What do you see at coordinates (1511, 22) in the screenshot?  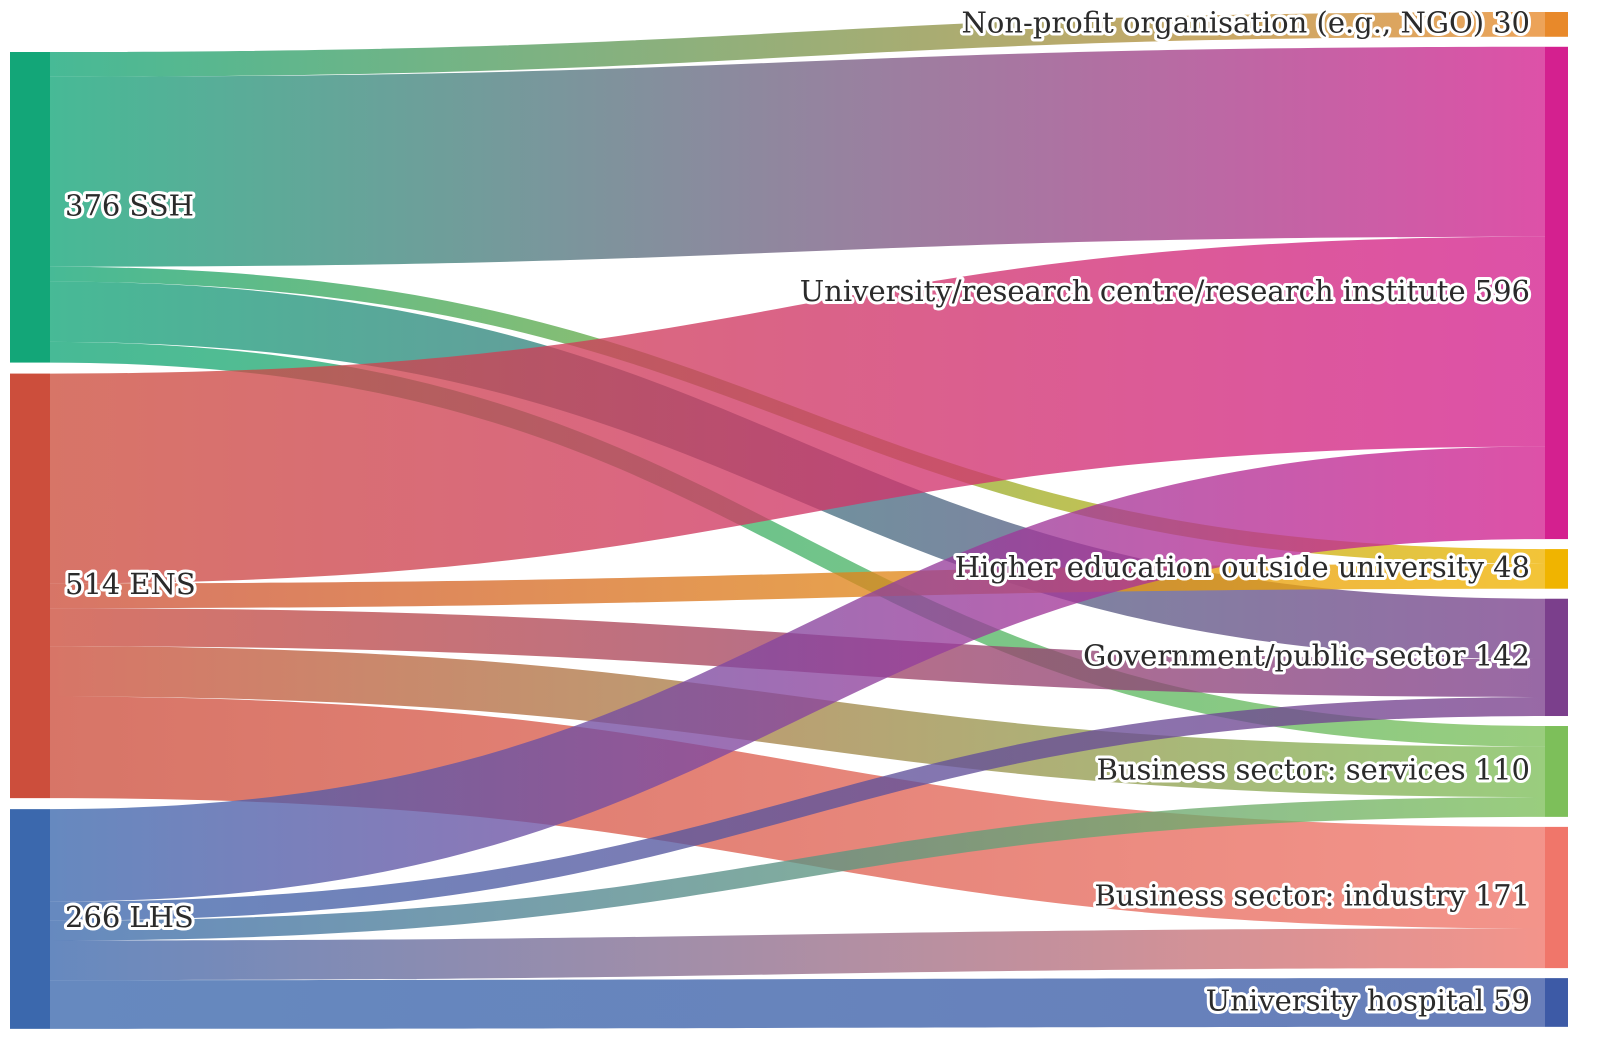 I see `target-value: 30` at bounding box center [1511, 22].